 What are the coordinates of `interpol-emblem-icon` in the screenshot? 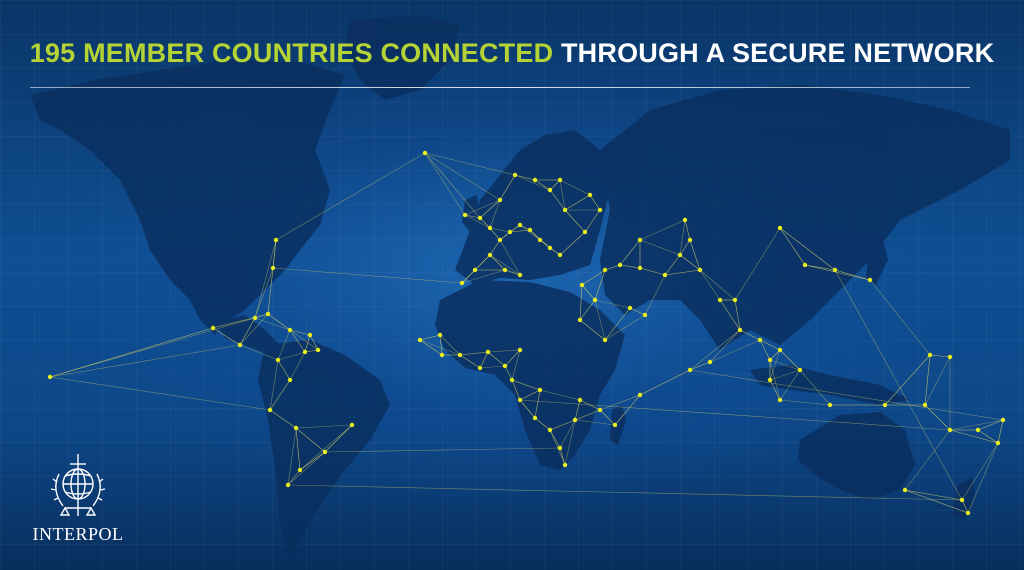 It's located at (78, 485).